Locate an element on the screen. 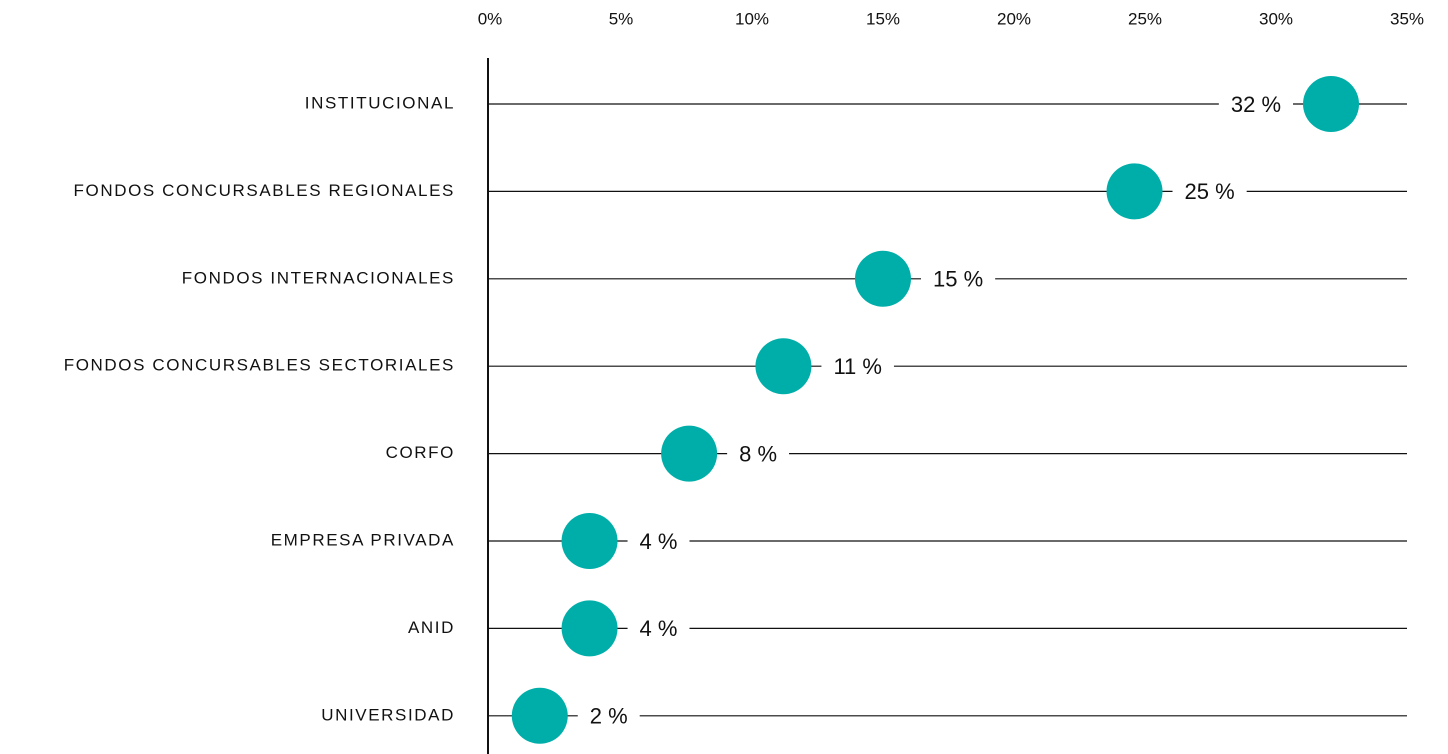  category-label: FONDOS INTERNACIONALES is located at coordinates (318, 277).